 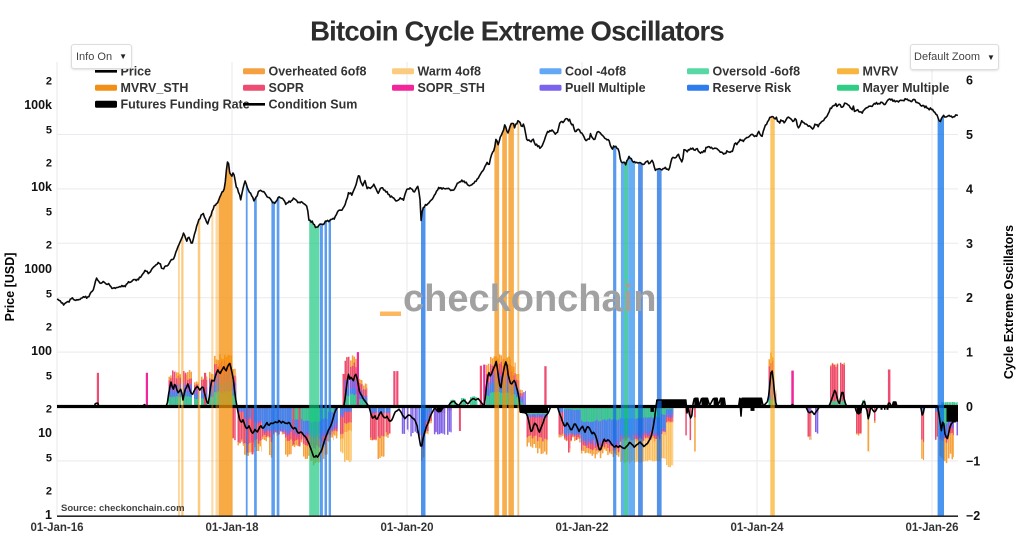 I want to click on svg-text: 100, so click(x=41, y=351).